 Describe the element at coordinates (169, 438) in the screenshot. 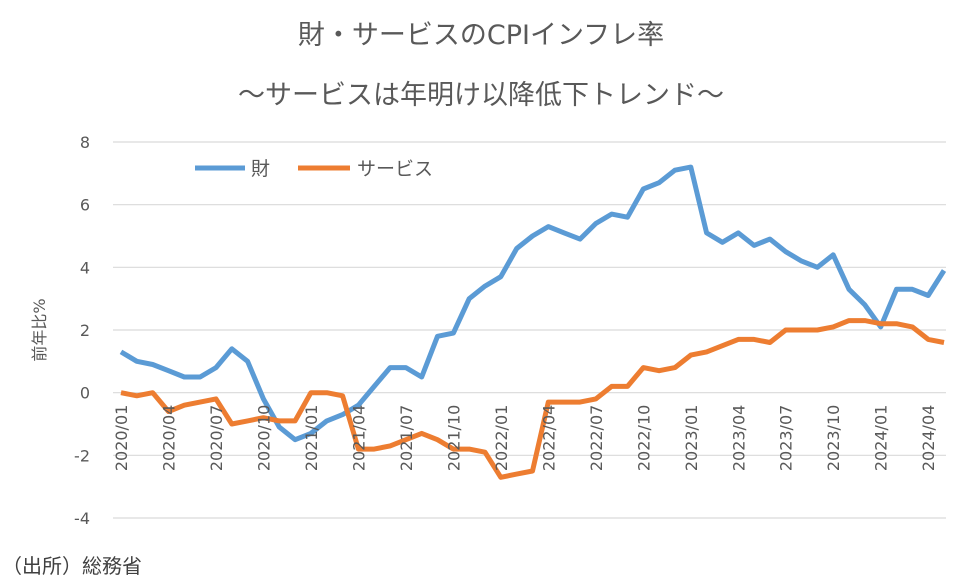

I see `x-tick-label: 2020/04` at that location.